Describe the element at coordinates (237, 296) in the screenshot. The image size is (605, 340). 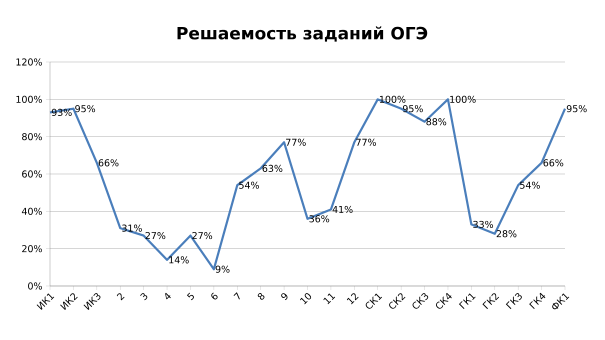
I see `x-tick-label: 7` at that location.